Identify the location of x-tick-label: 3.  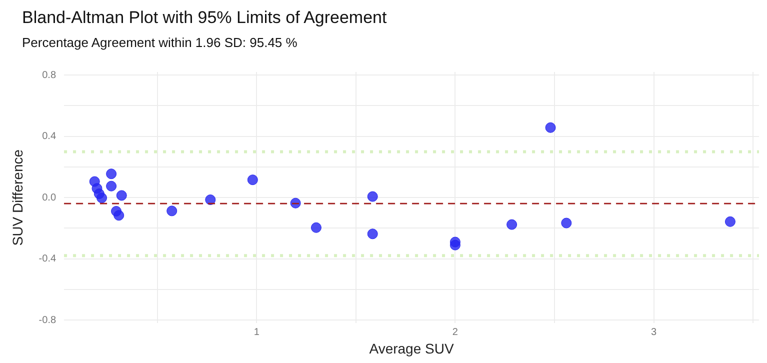
(653, 332).